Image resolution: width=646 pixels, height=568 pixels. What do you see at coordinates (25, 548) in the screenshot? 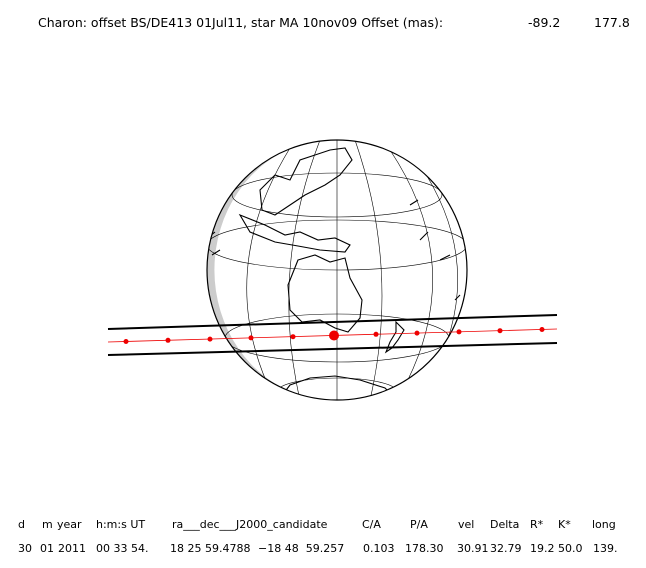
I see `table-cell: 30` at bounding box center [25, 548].